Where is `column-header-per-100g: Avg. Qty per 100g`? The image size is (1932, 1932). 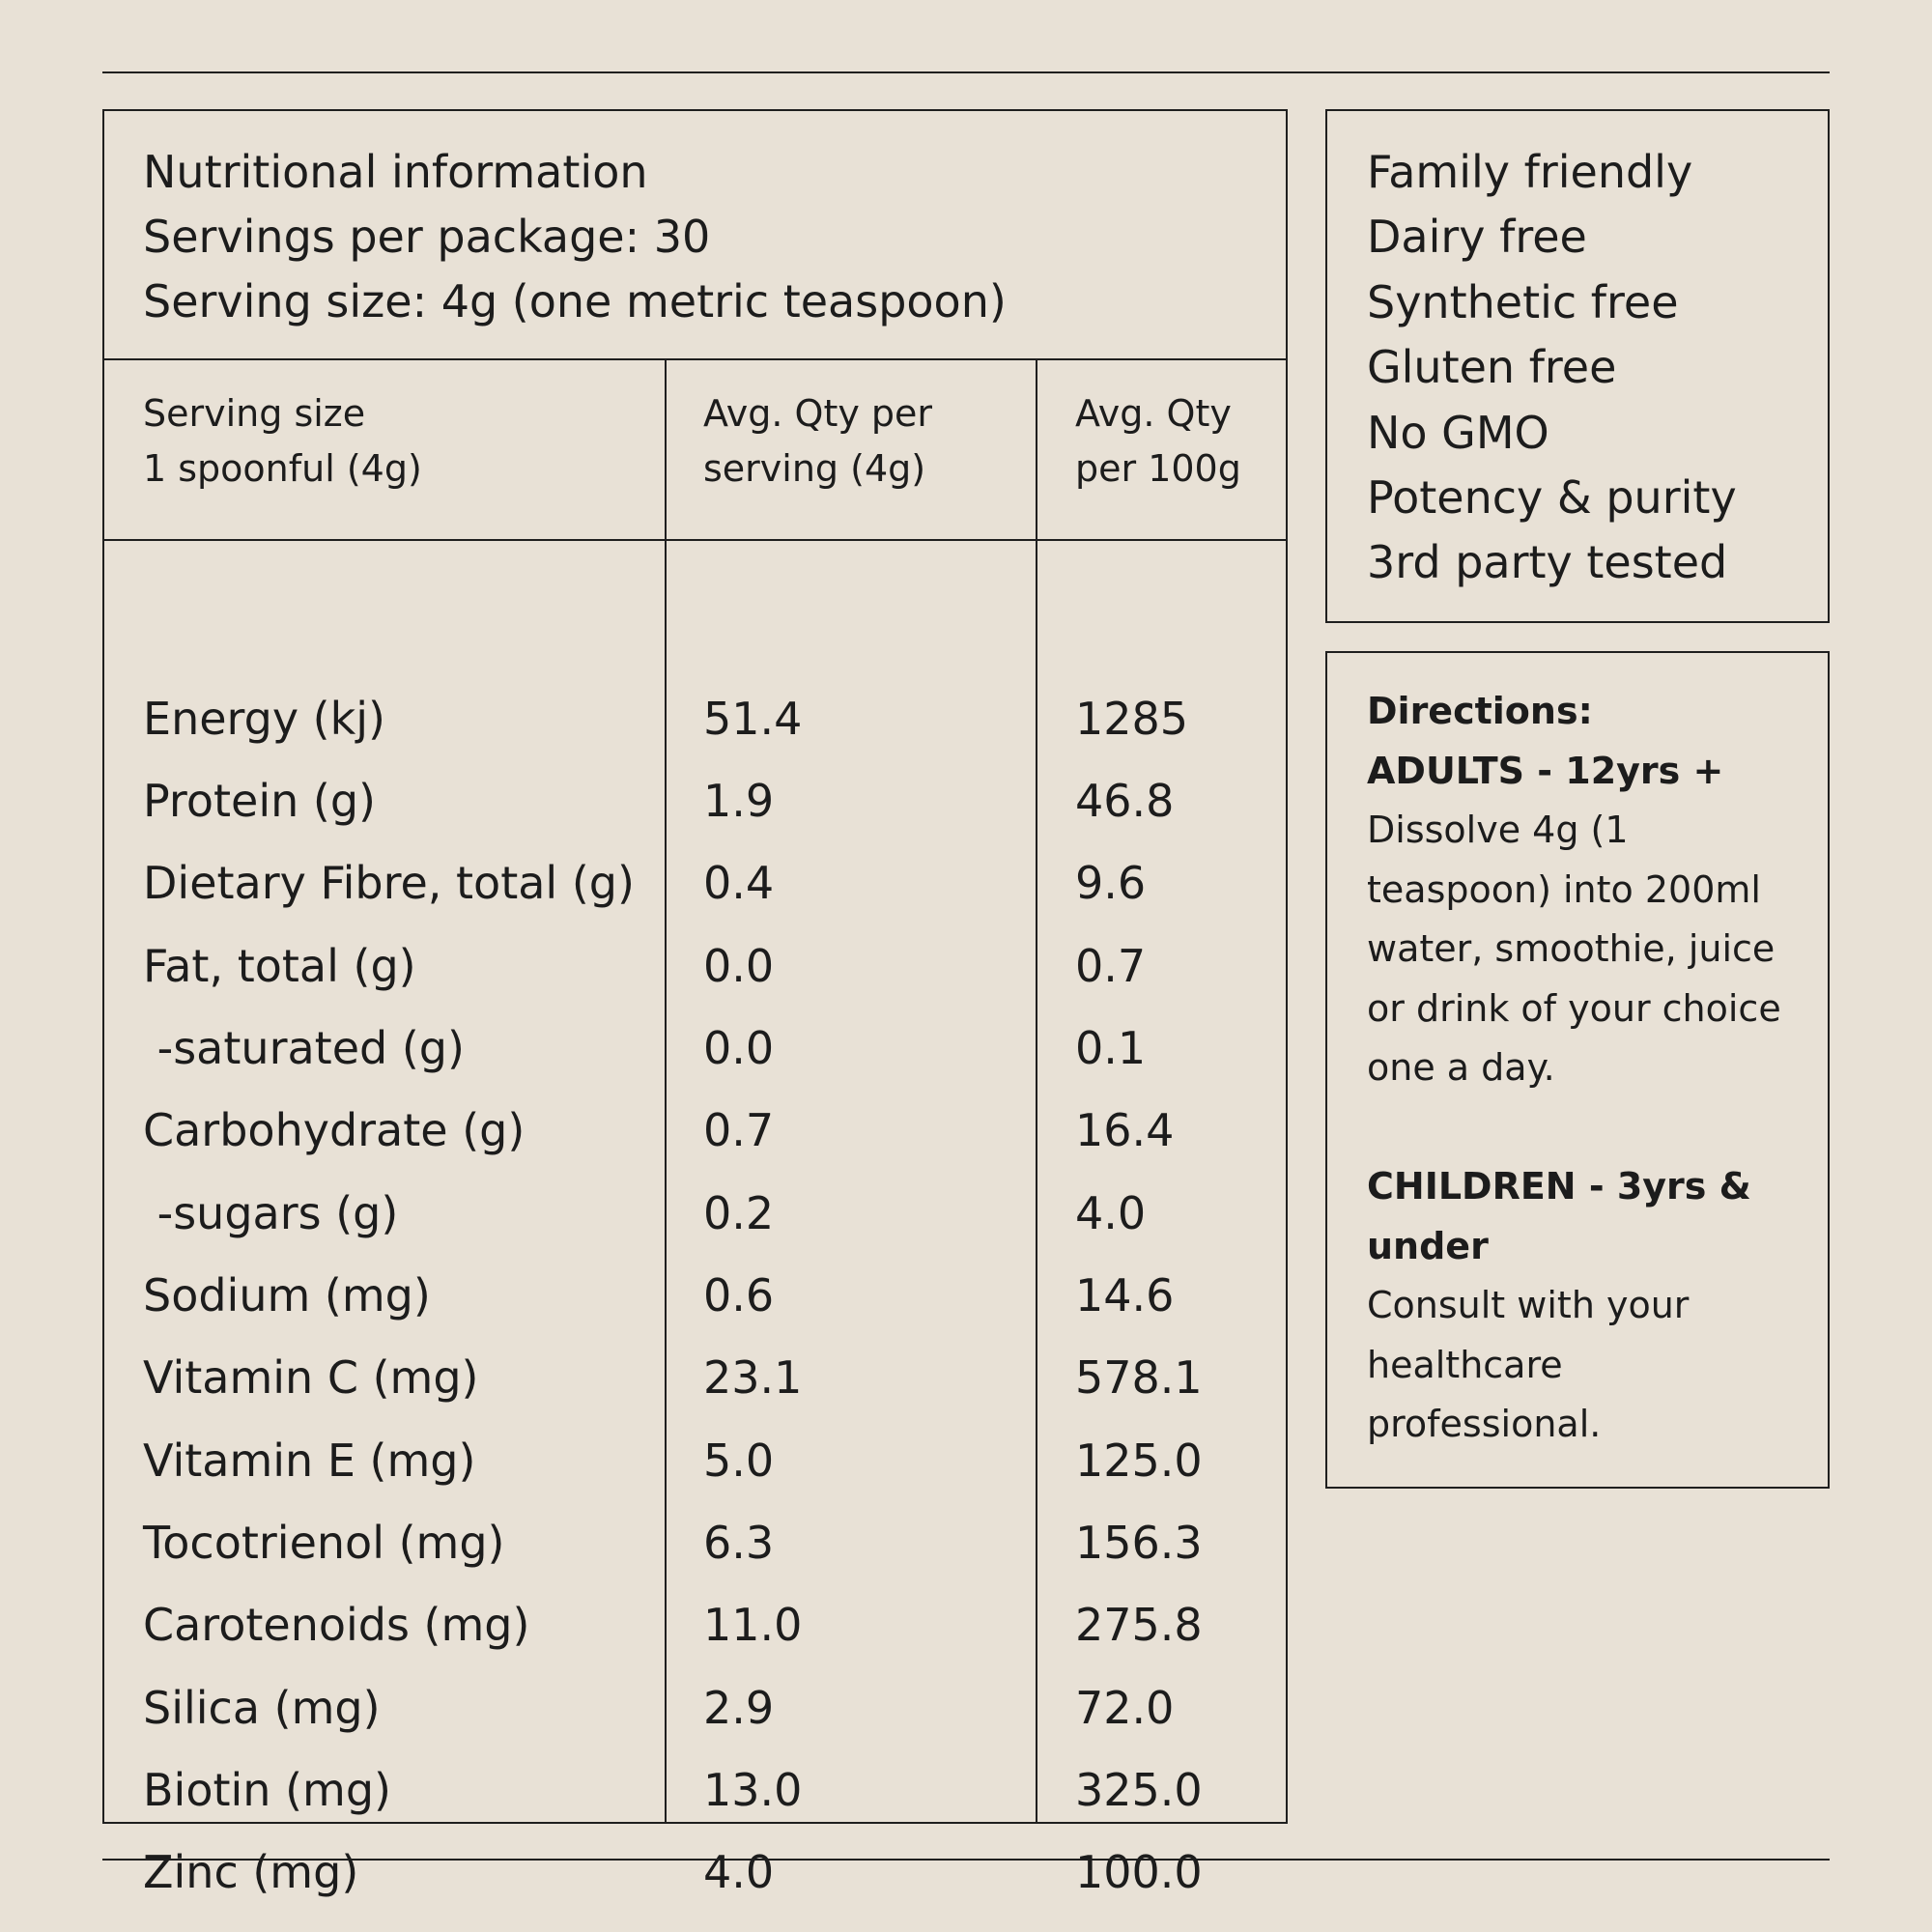 column-header-per-100g: Avg. Qty per 100g is located at coordinates (1158, 441).